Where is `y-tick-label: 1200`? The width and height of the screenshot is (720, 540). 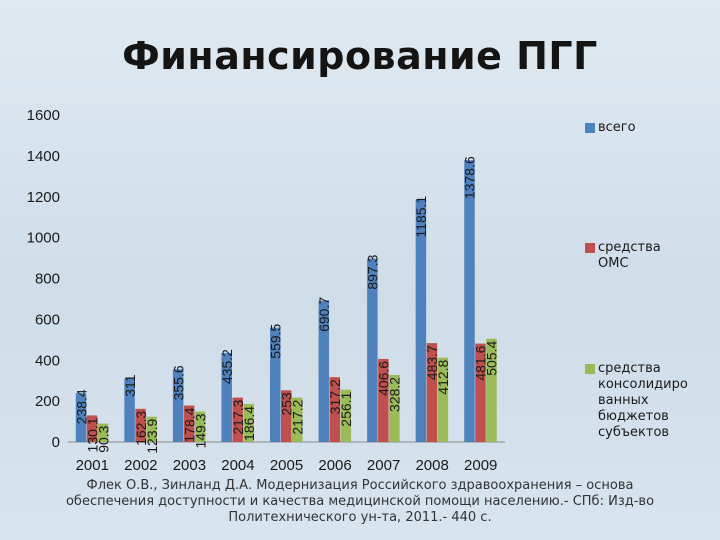
y-tick-label: 1200 is located at coordinates (43, 197).